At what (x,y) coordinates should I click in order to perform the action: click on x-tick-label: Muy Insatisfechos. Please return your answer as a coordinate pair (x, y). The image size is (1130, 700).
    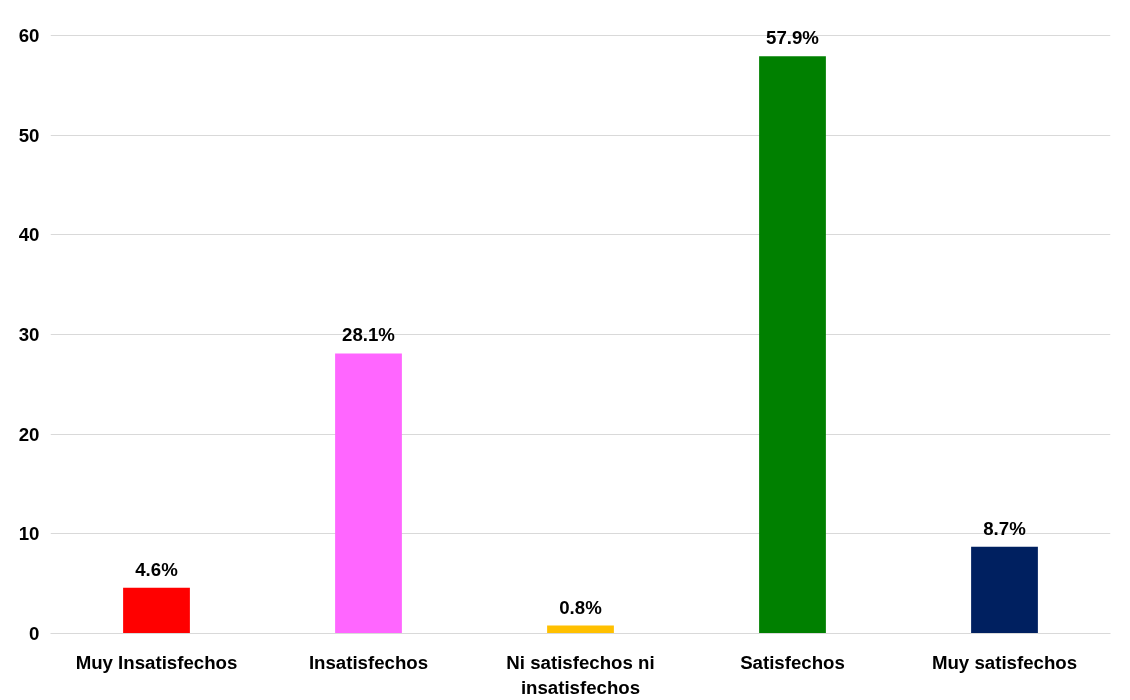
    Looking at the image, I should click on (156, 662).